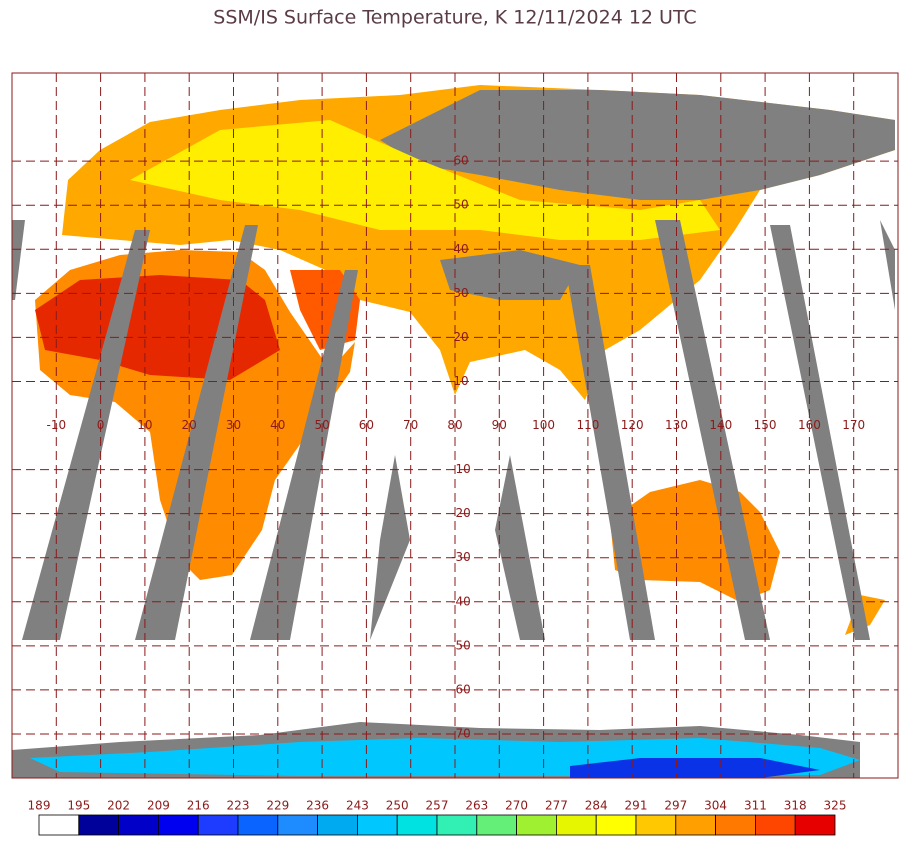  I want to click on colorbar-label: 277, so click(556, 806).